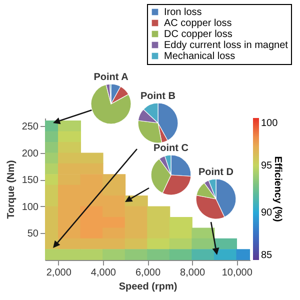 The width and height of the screenshot is (300, 300). Describe the element at coordinates (237, 273) in the screenshot. I see `x-tick-label: 10,000` at that location.